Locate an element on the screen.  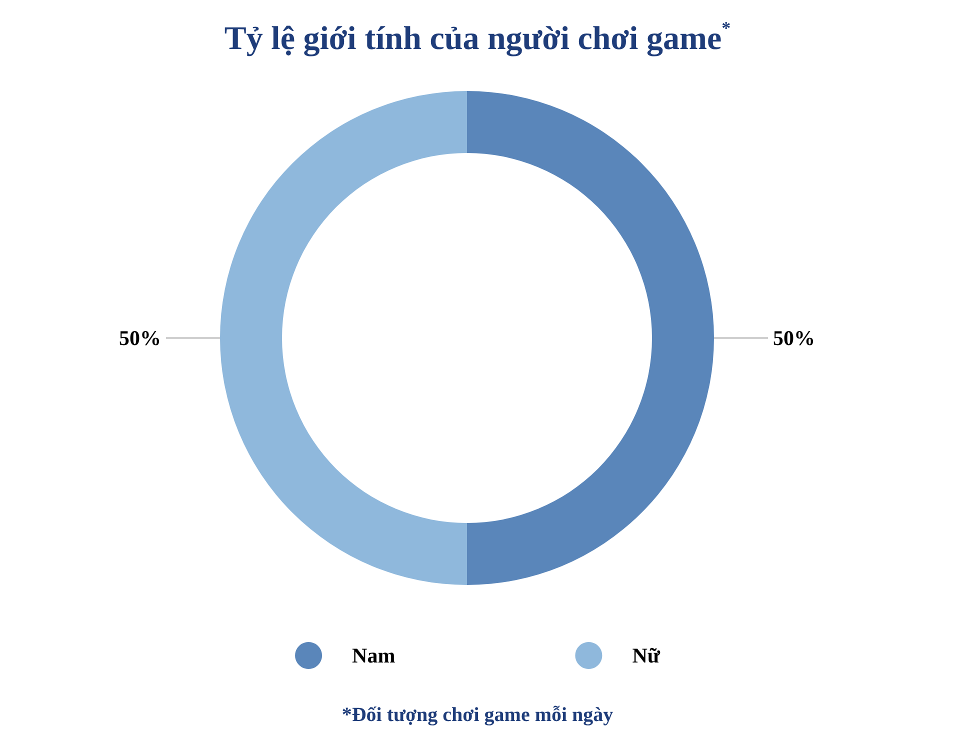
legend-label: Nam is located at coordinates (374, 656).